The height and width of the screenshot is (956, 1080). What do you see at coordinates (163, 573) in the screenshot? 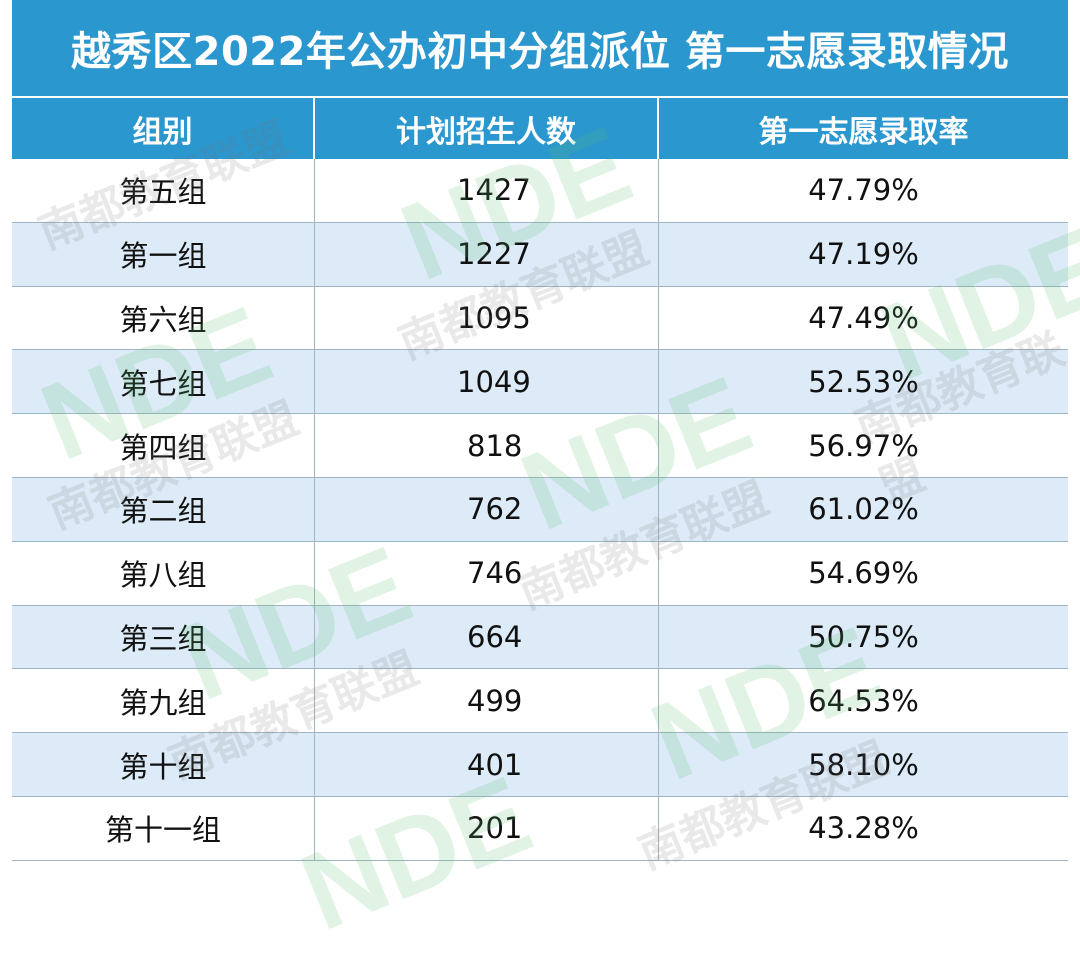
I see `group-cell: 第八组` at bounding box center [163, 573].